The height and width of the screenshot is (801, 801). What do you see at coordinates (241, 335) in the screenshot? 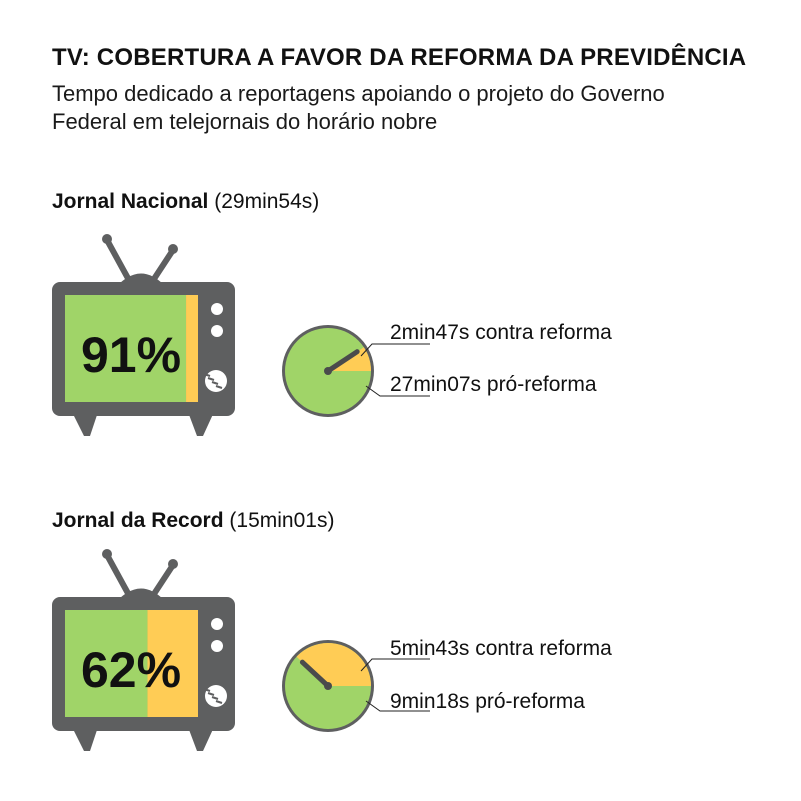
I see `tv-group: 91%` at bounding box center [241, 335].